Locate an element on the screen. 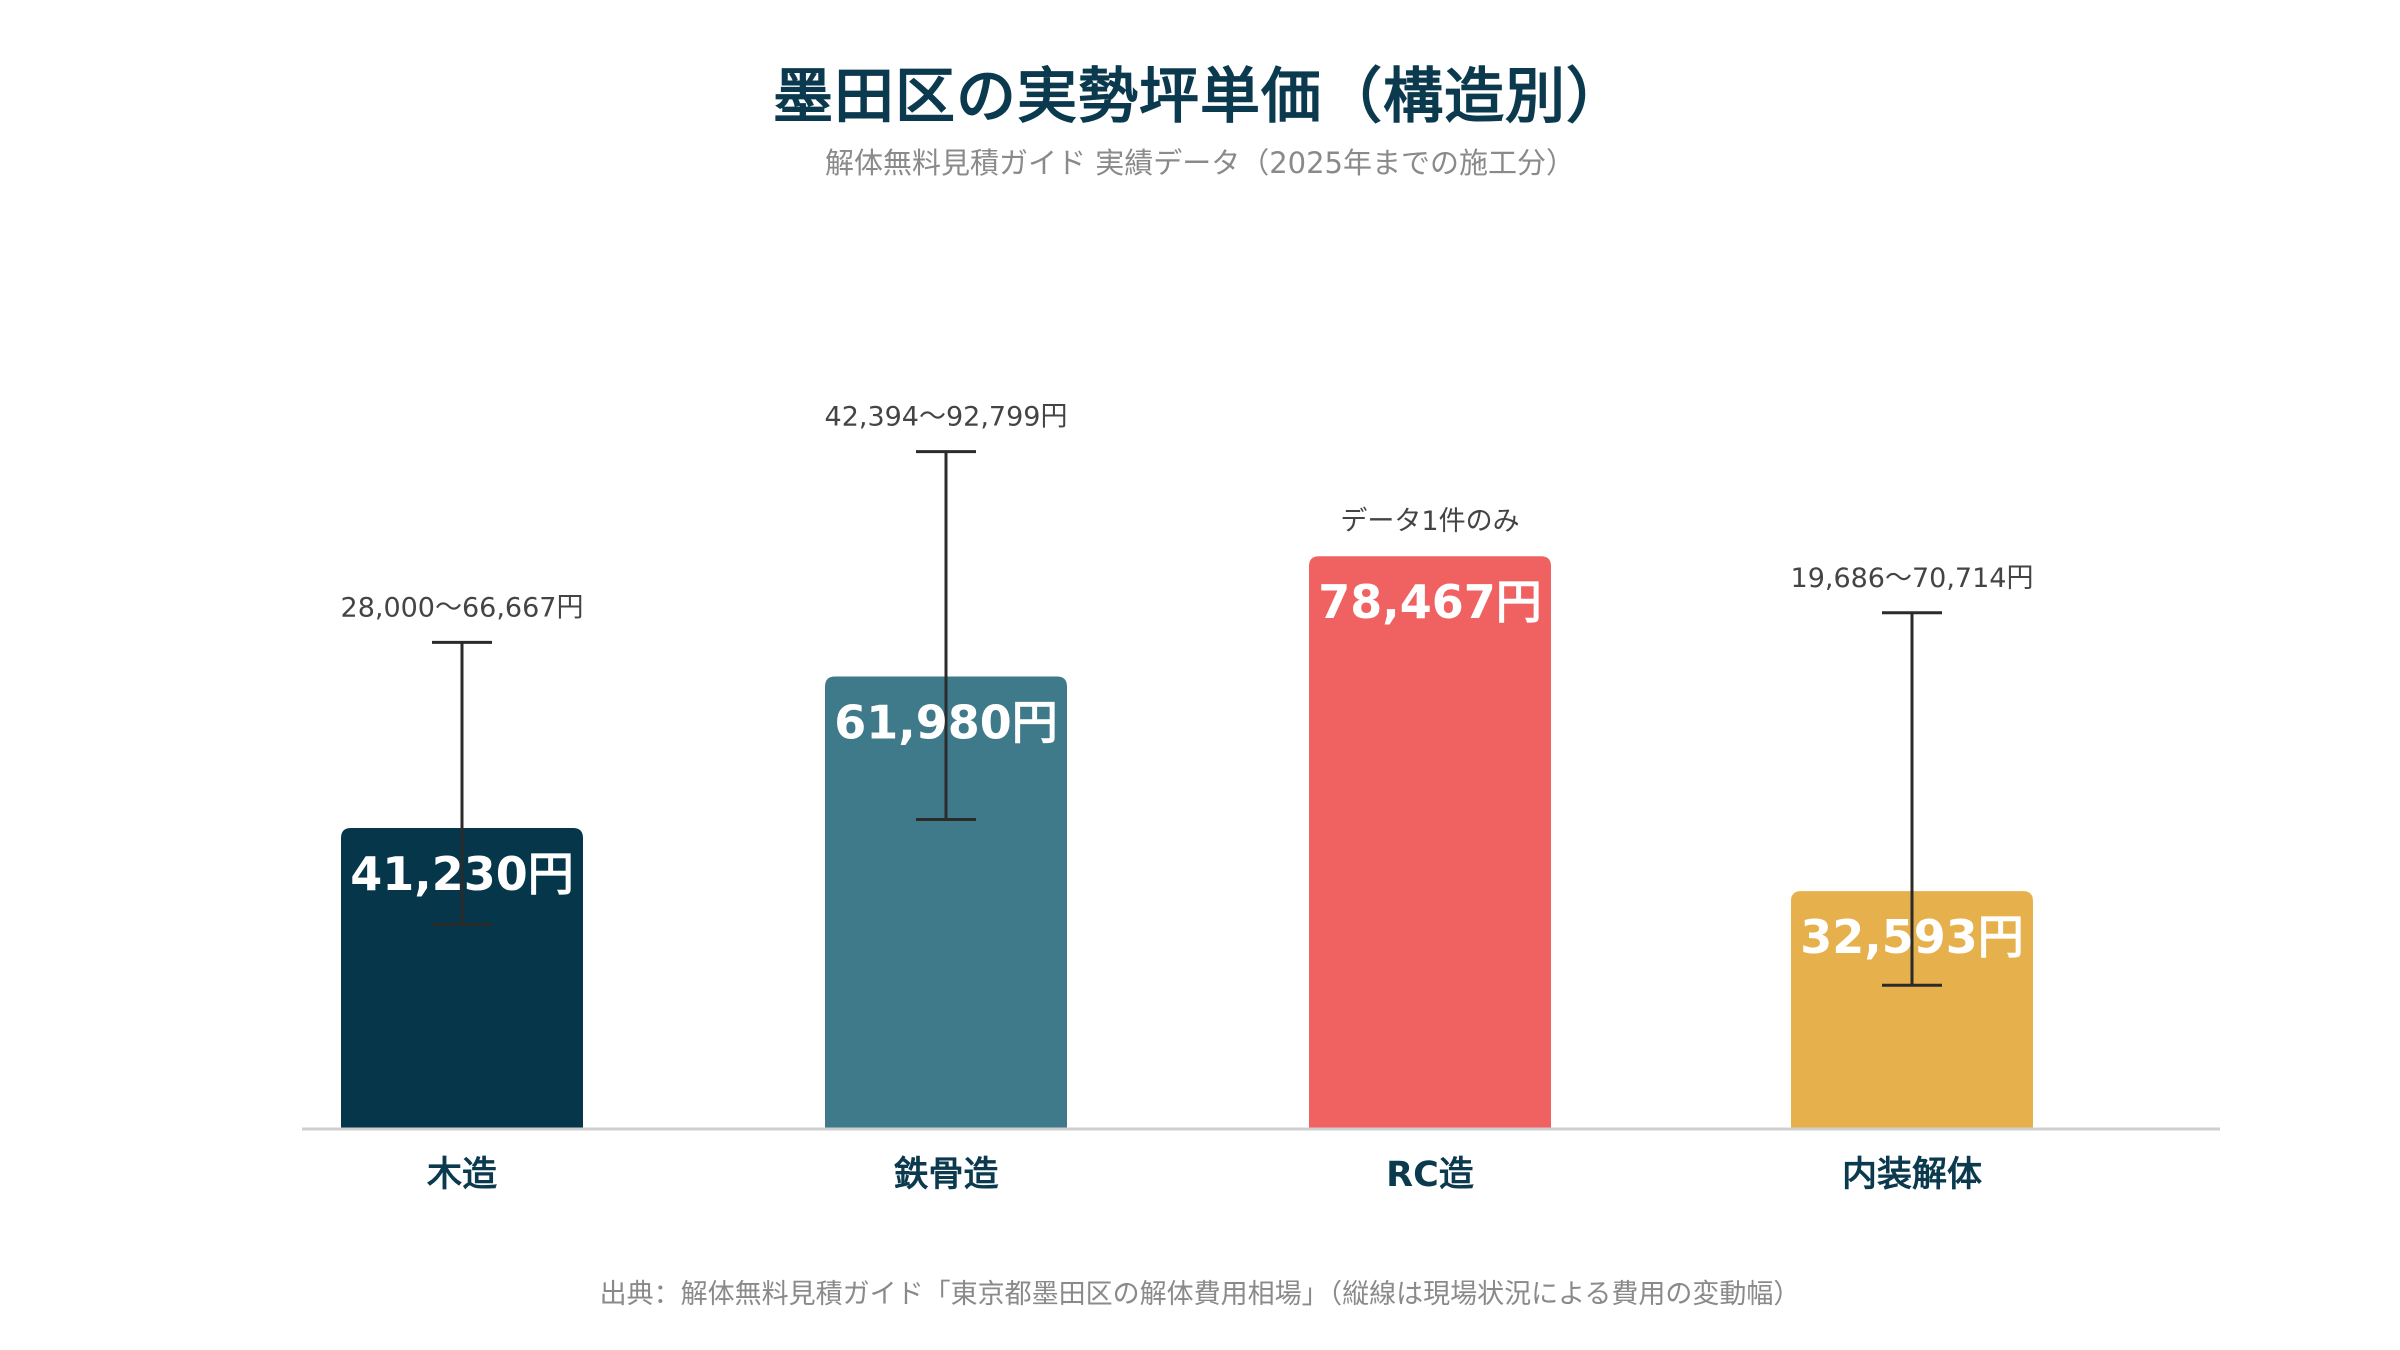  chart-subtitle: 解体無料見積ガイド 実績データ（2025年までの施工分） is located at coordinates (1200, 163).